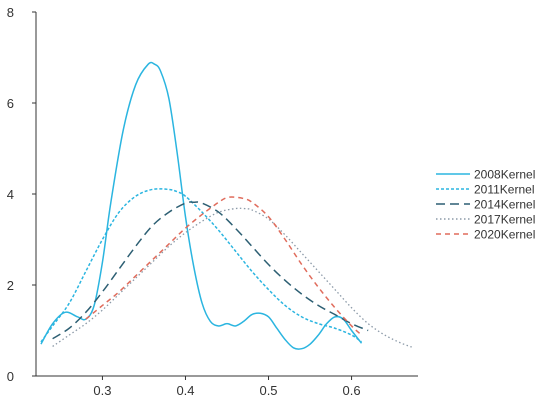 This screenshot has width=550, height=411. What do you see at coordinates (10, 285) in the screenshot?
I see `y-tick-label: 2` at bounding box center [10, 285].